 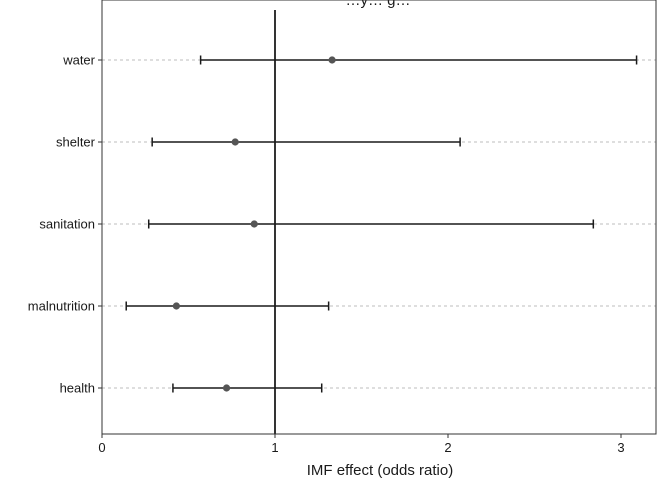 I want to click on errorbar-shelter, so click(x=306, y=142).